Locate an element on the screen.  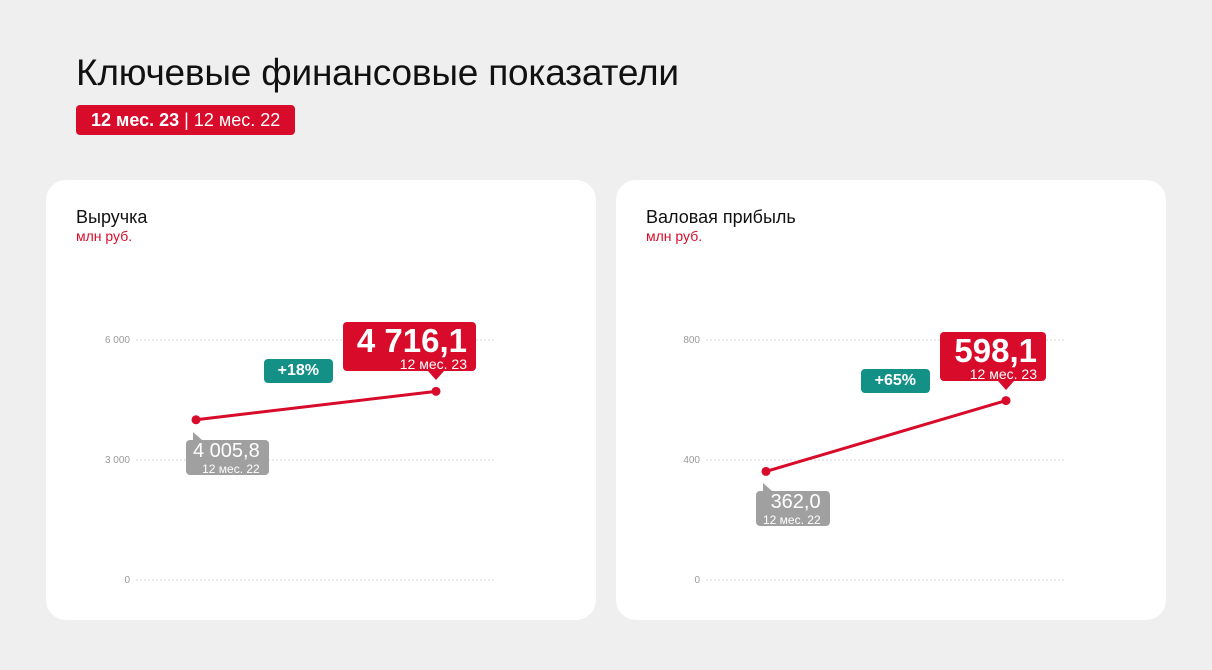
current-value-callout: 4 716,1 12 мес. 23 is located at coordinates (409, 351).